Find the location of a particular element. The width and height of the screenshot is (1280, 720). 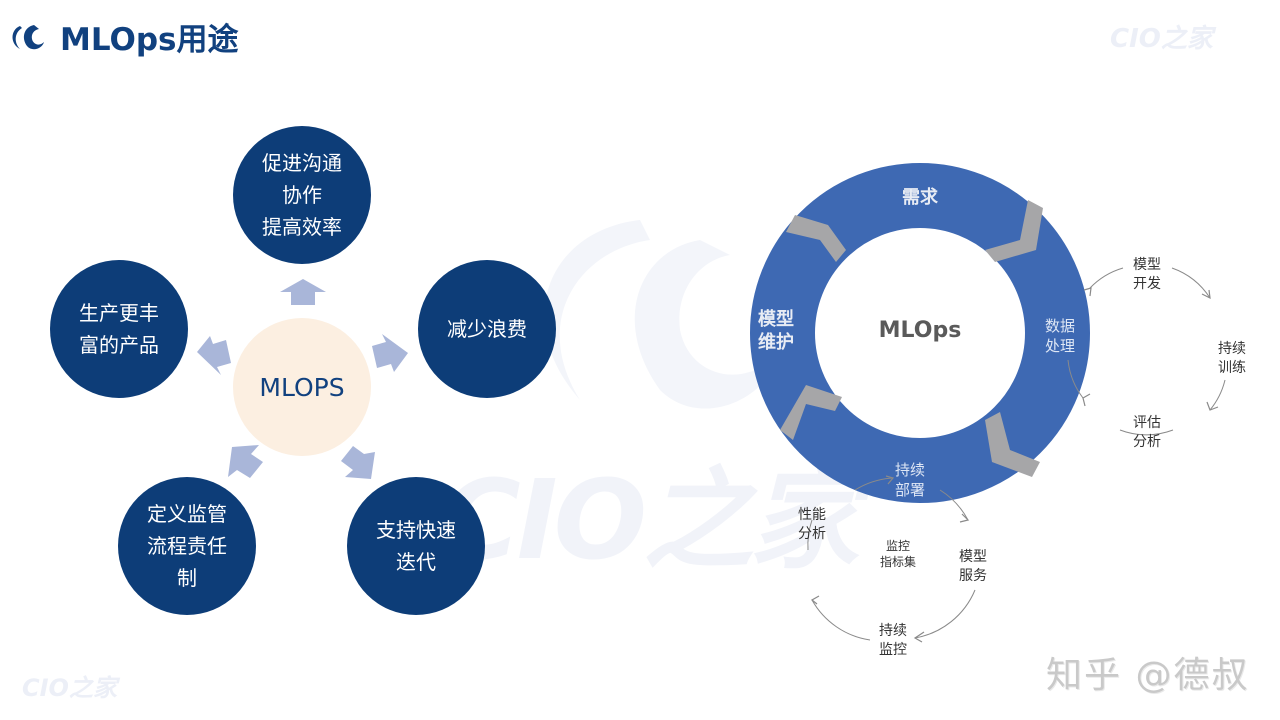

node-line: 提高效率 is located at coordinates (302, 227).